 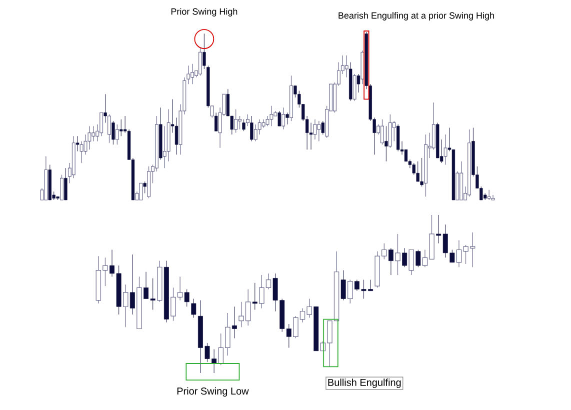 What do you see at coordinates (204, 12) in the screenshot?
I see `text: Prior Swing High` at bounding box center [204, 12].